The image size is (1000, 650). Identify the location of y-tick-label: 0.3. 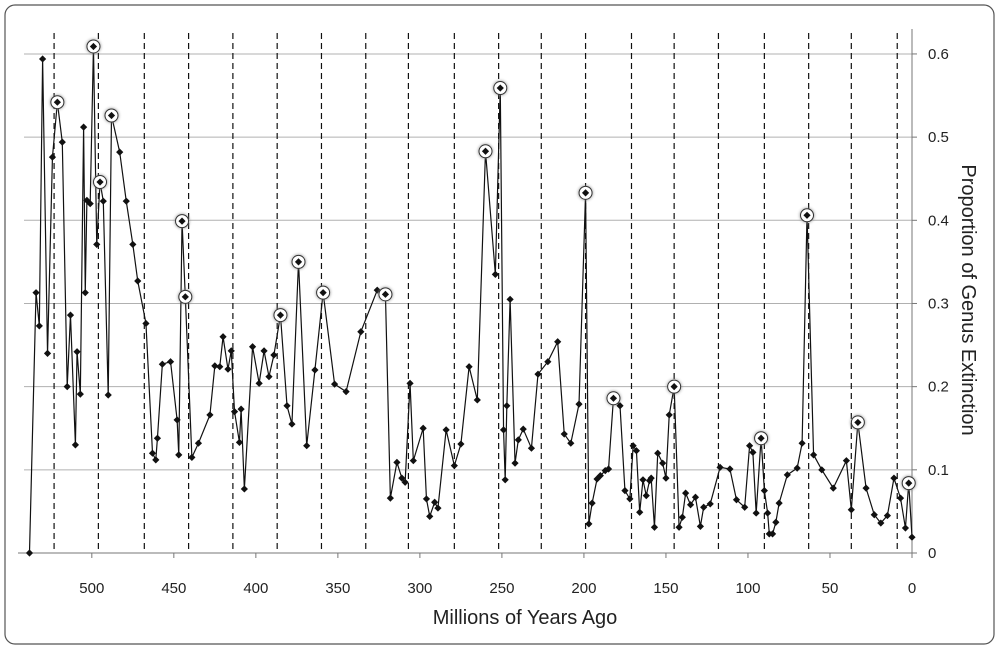
(938, 303).